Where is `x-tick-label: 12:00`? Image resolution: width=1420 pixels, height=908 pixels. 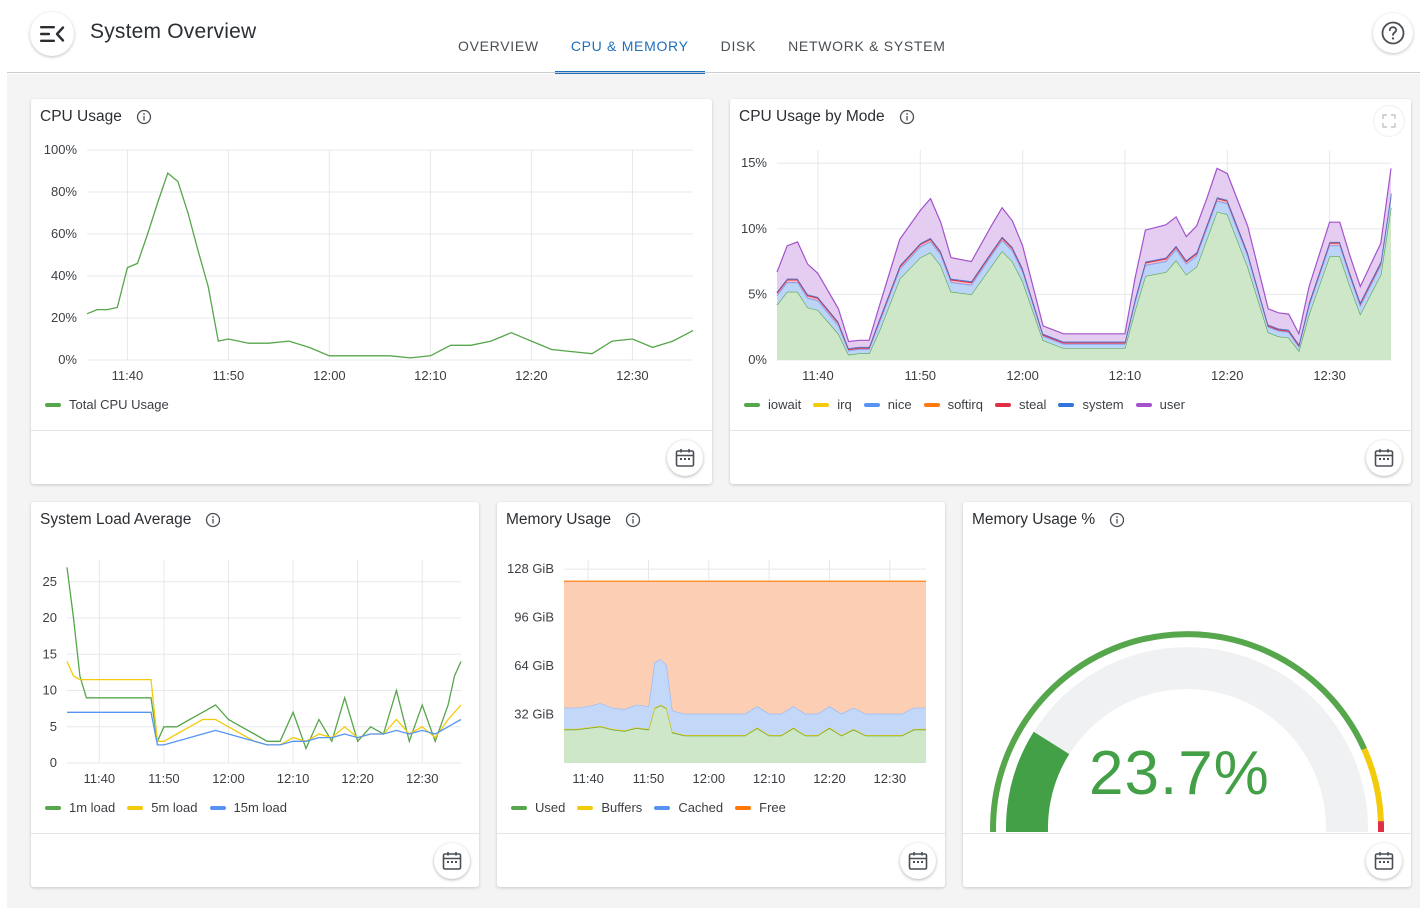 x-tick-label: 12:00 is located at coordinates (228, 778).